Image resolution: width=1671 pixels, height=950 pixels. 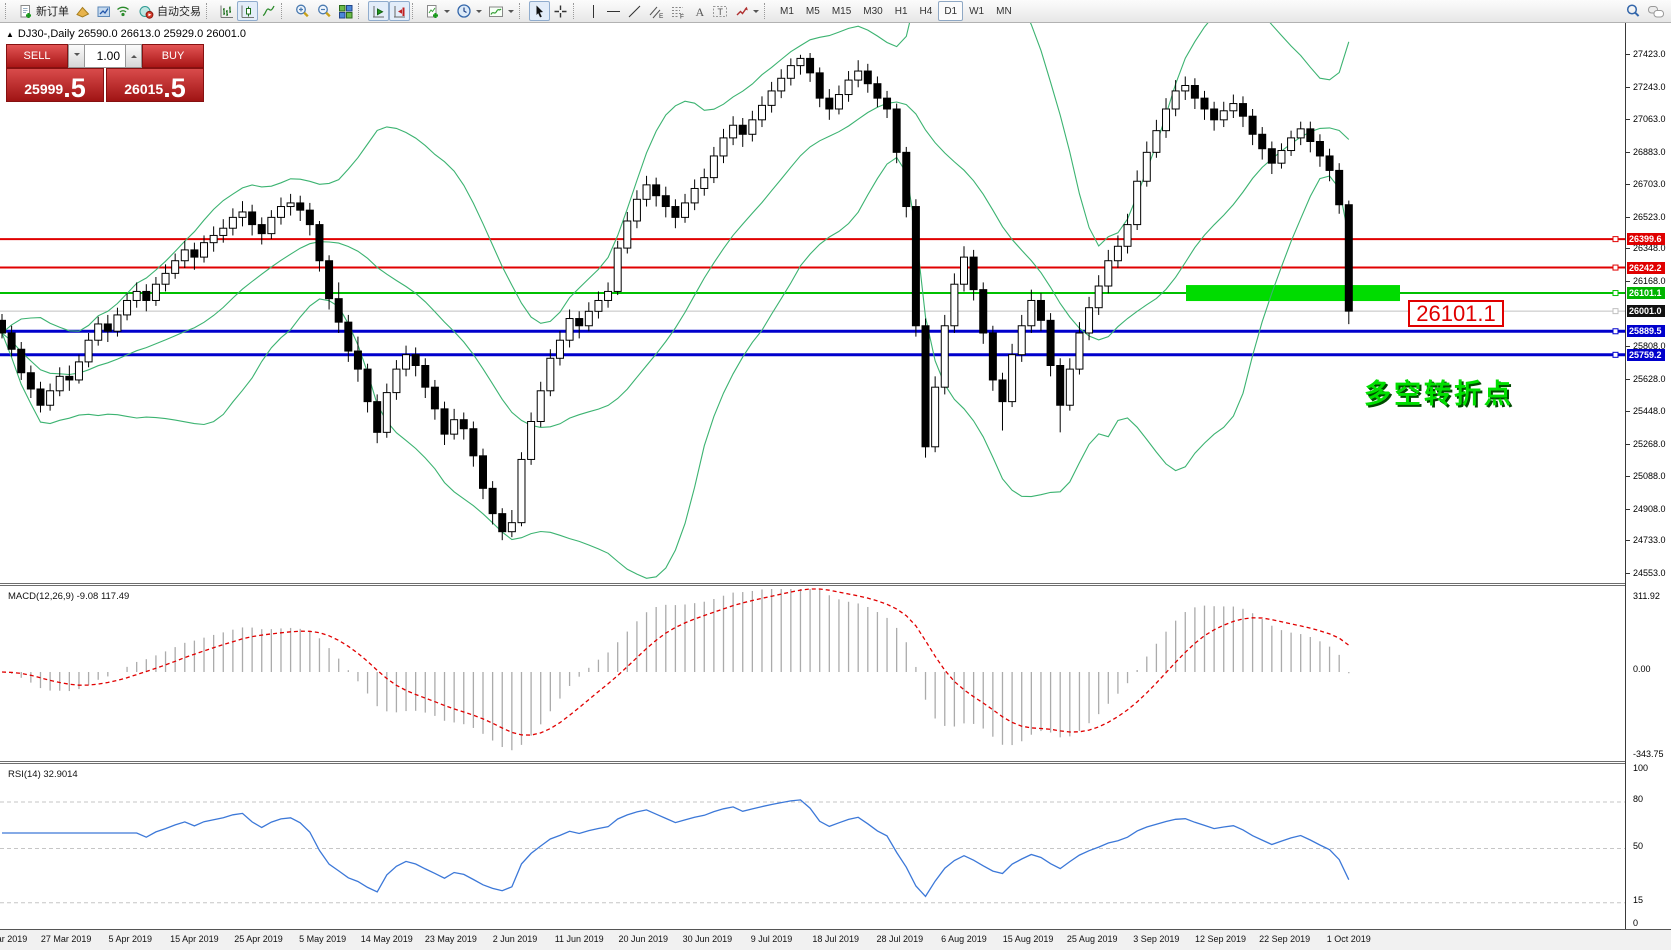 What do you see at coordinates (55, 85) in the screenshot?
I see `sell-price-button: 25999.5` at bounding box center [55, 85].